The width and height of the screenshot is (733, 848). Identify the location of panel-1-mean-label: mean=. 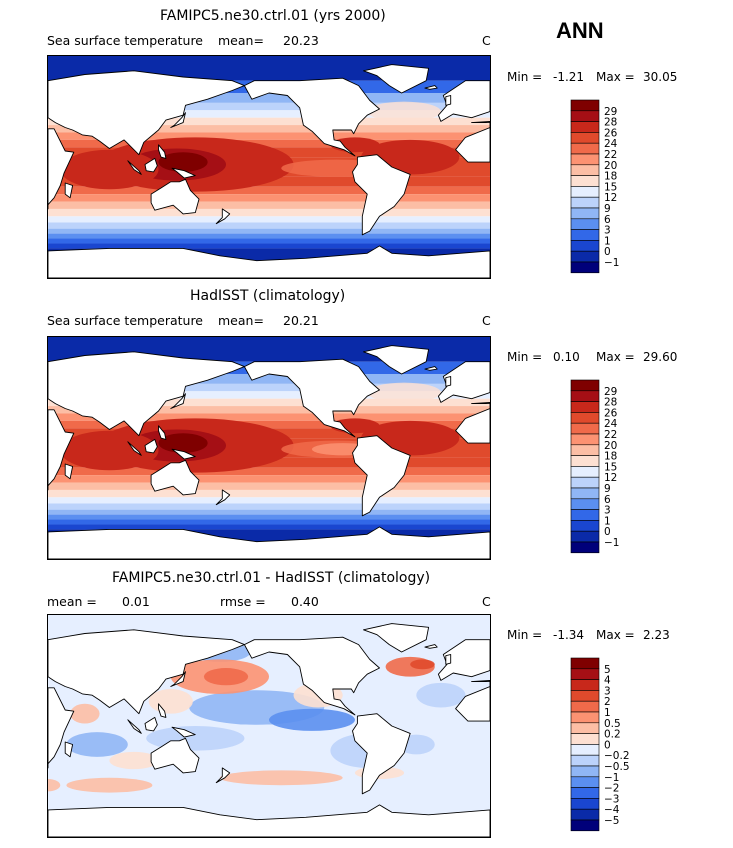
(241, 40).